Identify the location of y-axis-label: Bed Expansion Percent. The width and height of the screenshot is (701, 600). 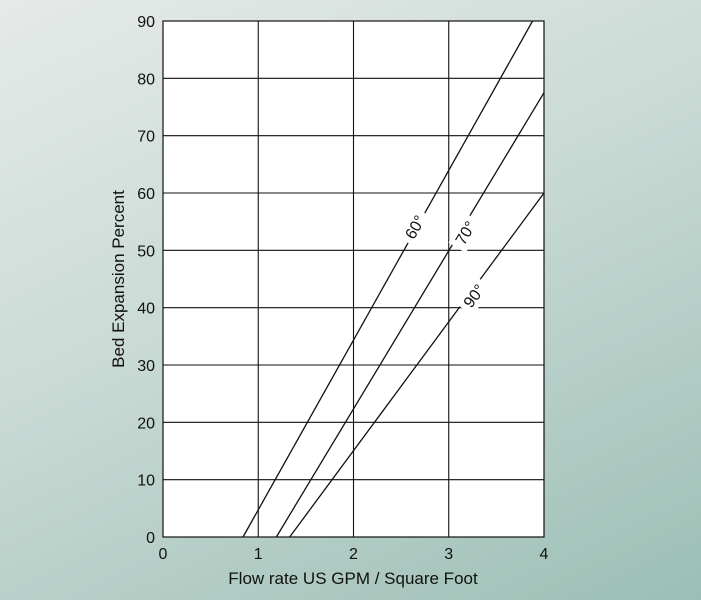
(118, 279).